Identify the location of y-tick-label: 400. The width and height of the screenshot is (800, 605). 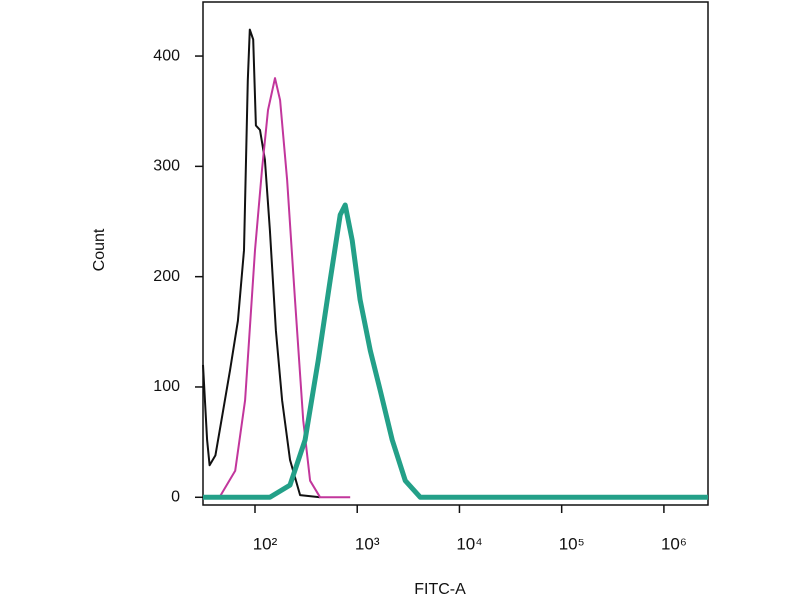
(166, 55).